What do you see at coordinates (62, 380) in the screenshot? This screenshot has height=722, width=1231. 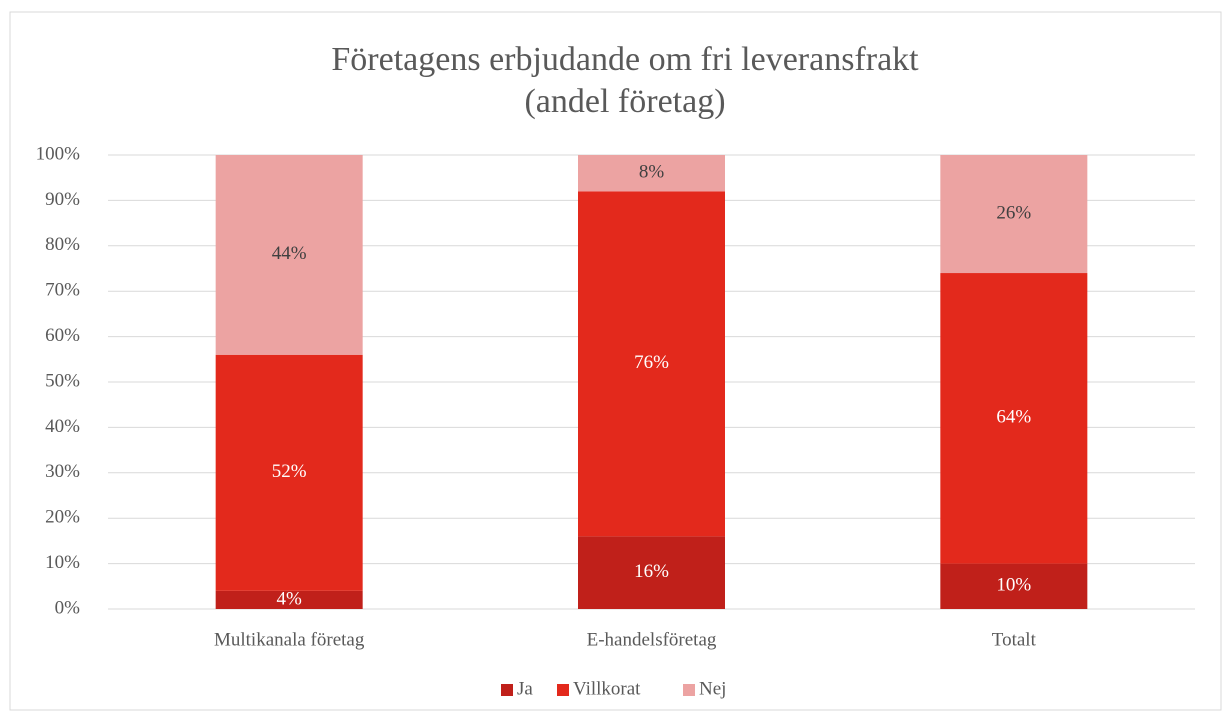 I see `y-tick-label: 50%` at bounding box center [62, 380].